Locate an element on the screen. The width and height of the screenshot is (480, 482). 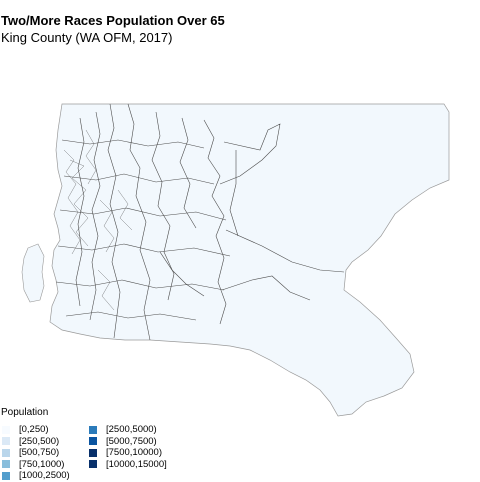
legend-item: [0,250) is located at coordinates (36, 430).